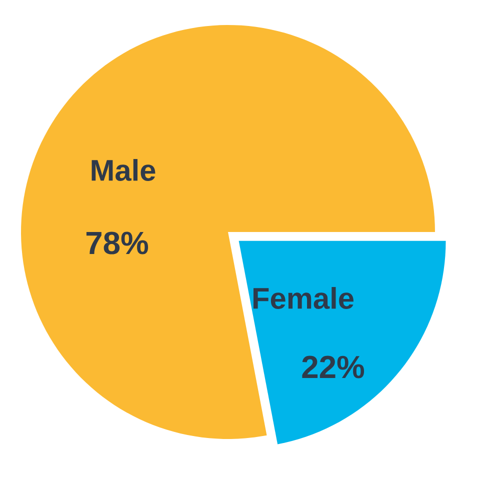  Describe the element at coordinates (333, 367) in the screenshot. I see `data-label: 22%` at that location.